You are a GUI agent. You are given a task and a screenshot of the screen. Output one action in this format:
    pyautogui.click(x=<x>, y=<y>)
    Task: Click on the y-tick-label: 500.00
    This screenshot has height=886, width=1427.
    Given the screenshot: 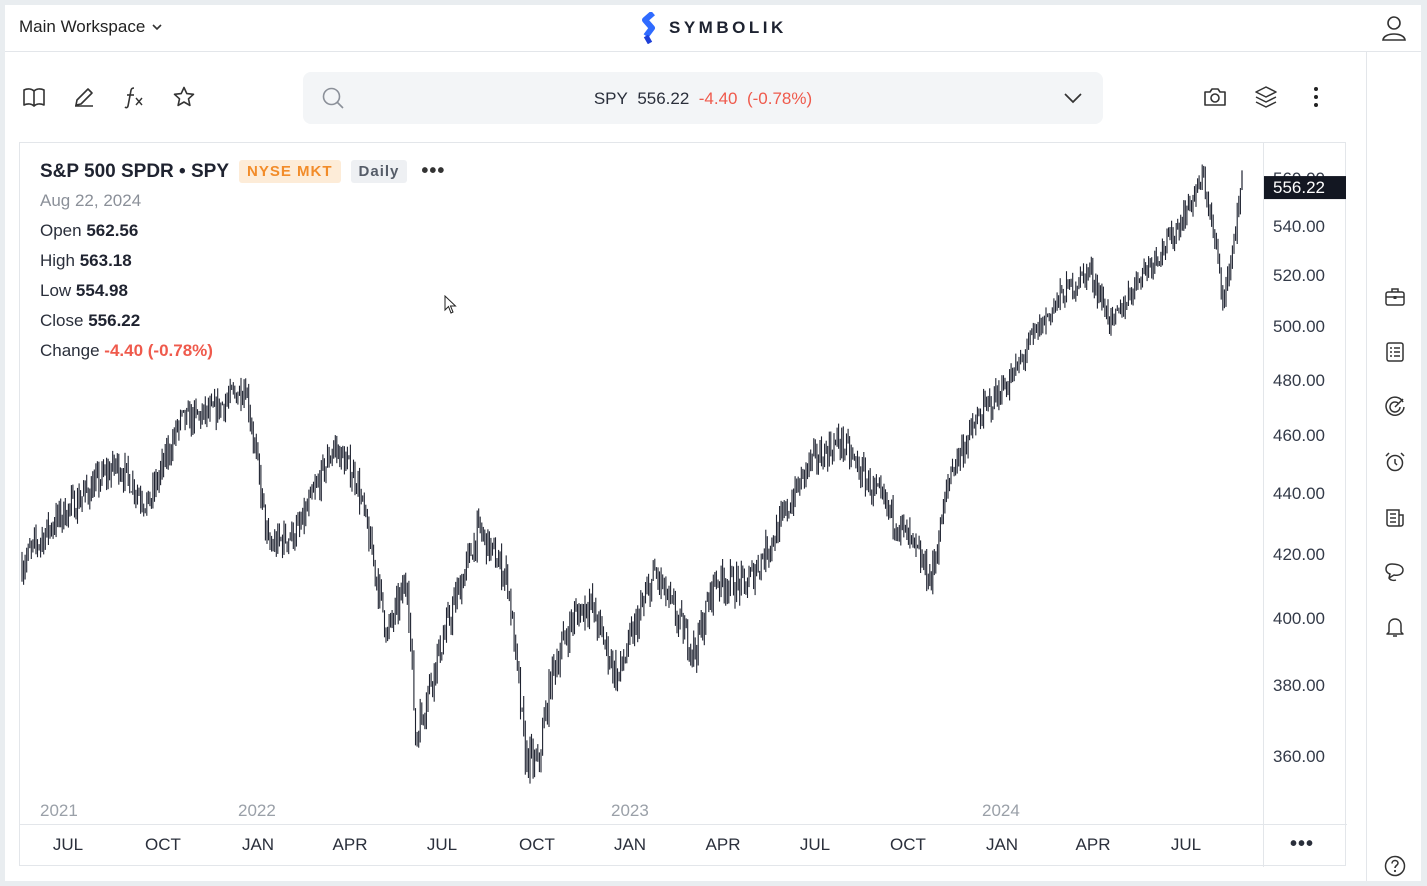 What is the action you would take?
    pyautogui.click(x=1299, y=326)
    